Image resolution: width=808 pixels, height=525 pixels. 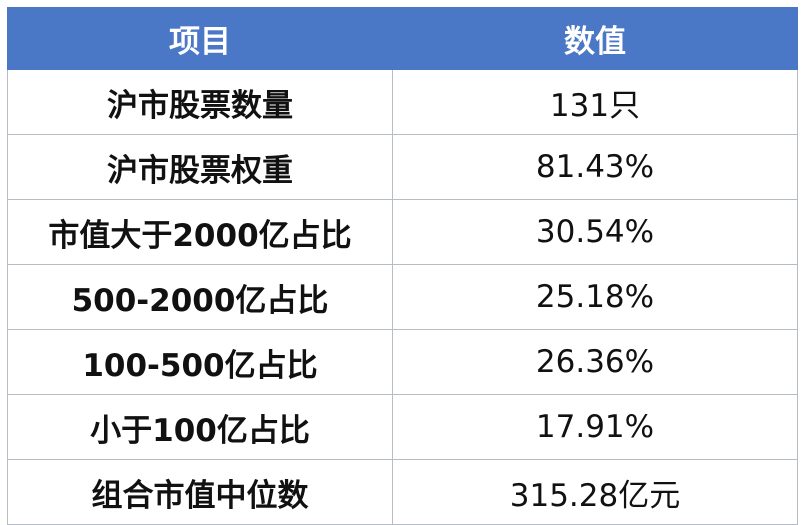 What do you see at coordinates (200, 492) in the screenshot?
I see `item-cell: 组合市值中位数` at bounding box center [200, 492].